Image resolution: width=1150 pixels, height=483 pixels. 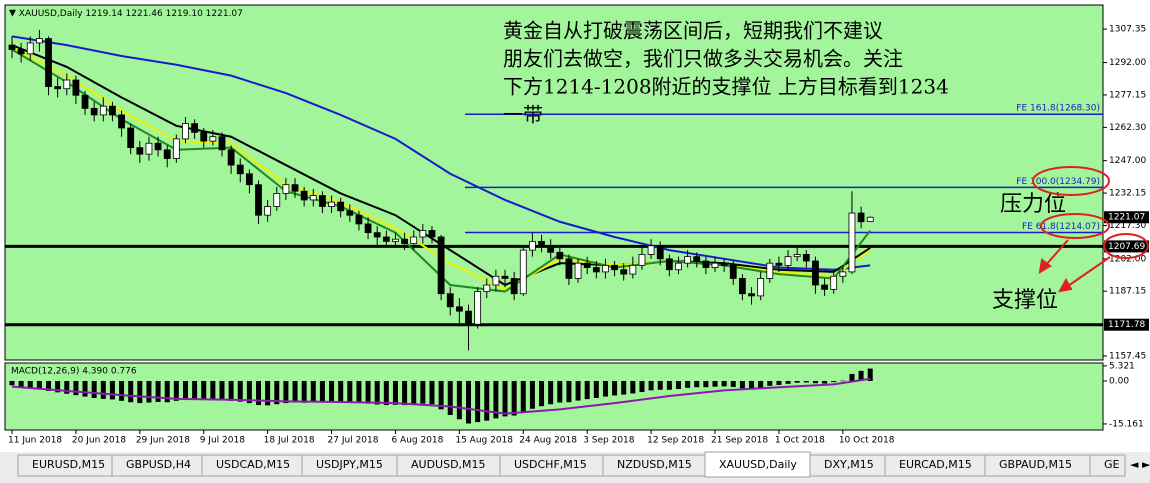 What do you see at coordinates (353, 441) in the screenshot?
I see `x-tick-label: 27 Jul 2018` at bounding box center [353, 441].